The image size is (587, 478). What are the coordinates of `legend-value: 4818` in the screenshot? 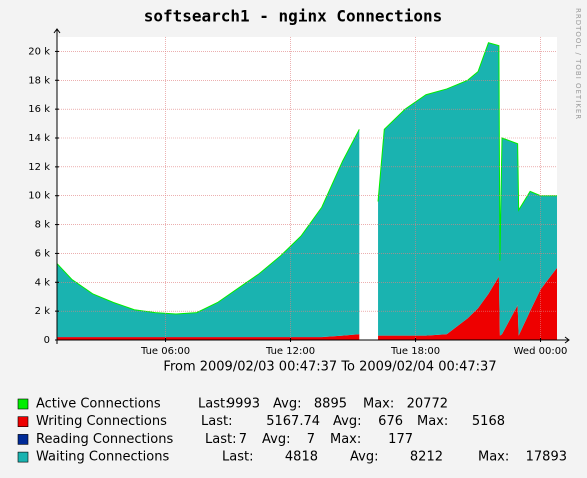 It's located at (301, 457).